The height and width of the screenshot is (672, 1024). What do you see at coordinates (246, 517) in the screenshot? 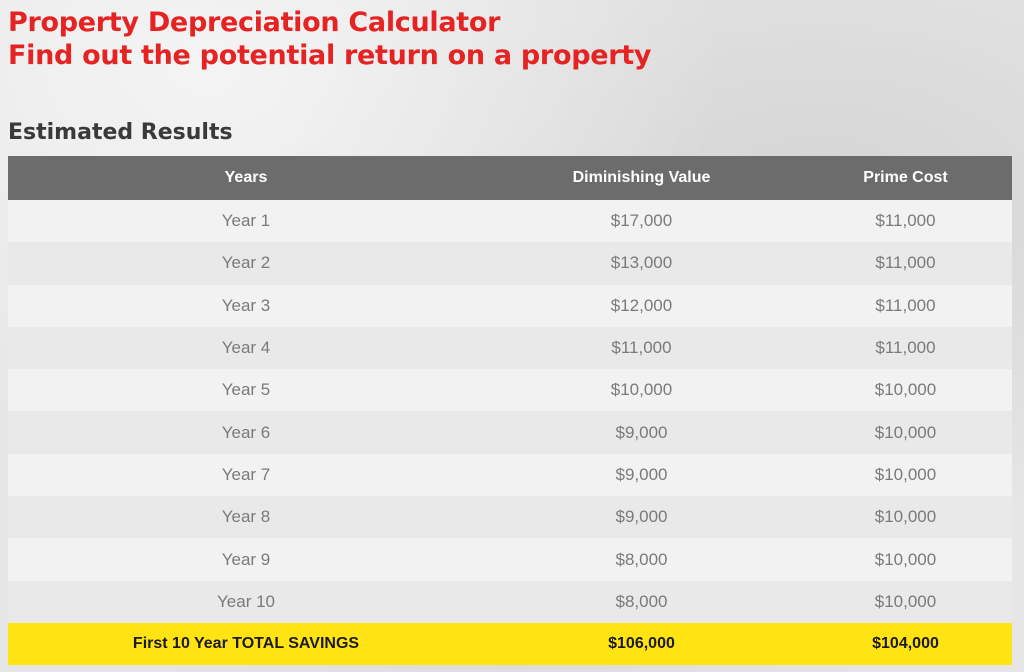
I see `year-cell: Year 8` at bounding box center [246, 517].